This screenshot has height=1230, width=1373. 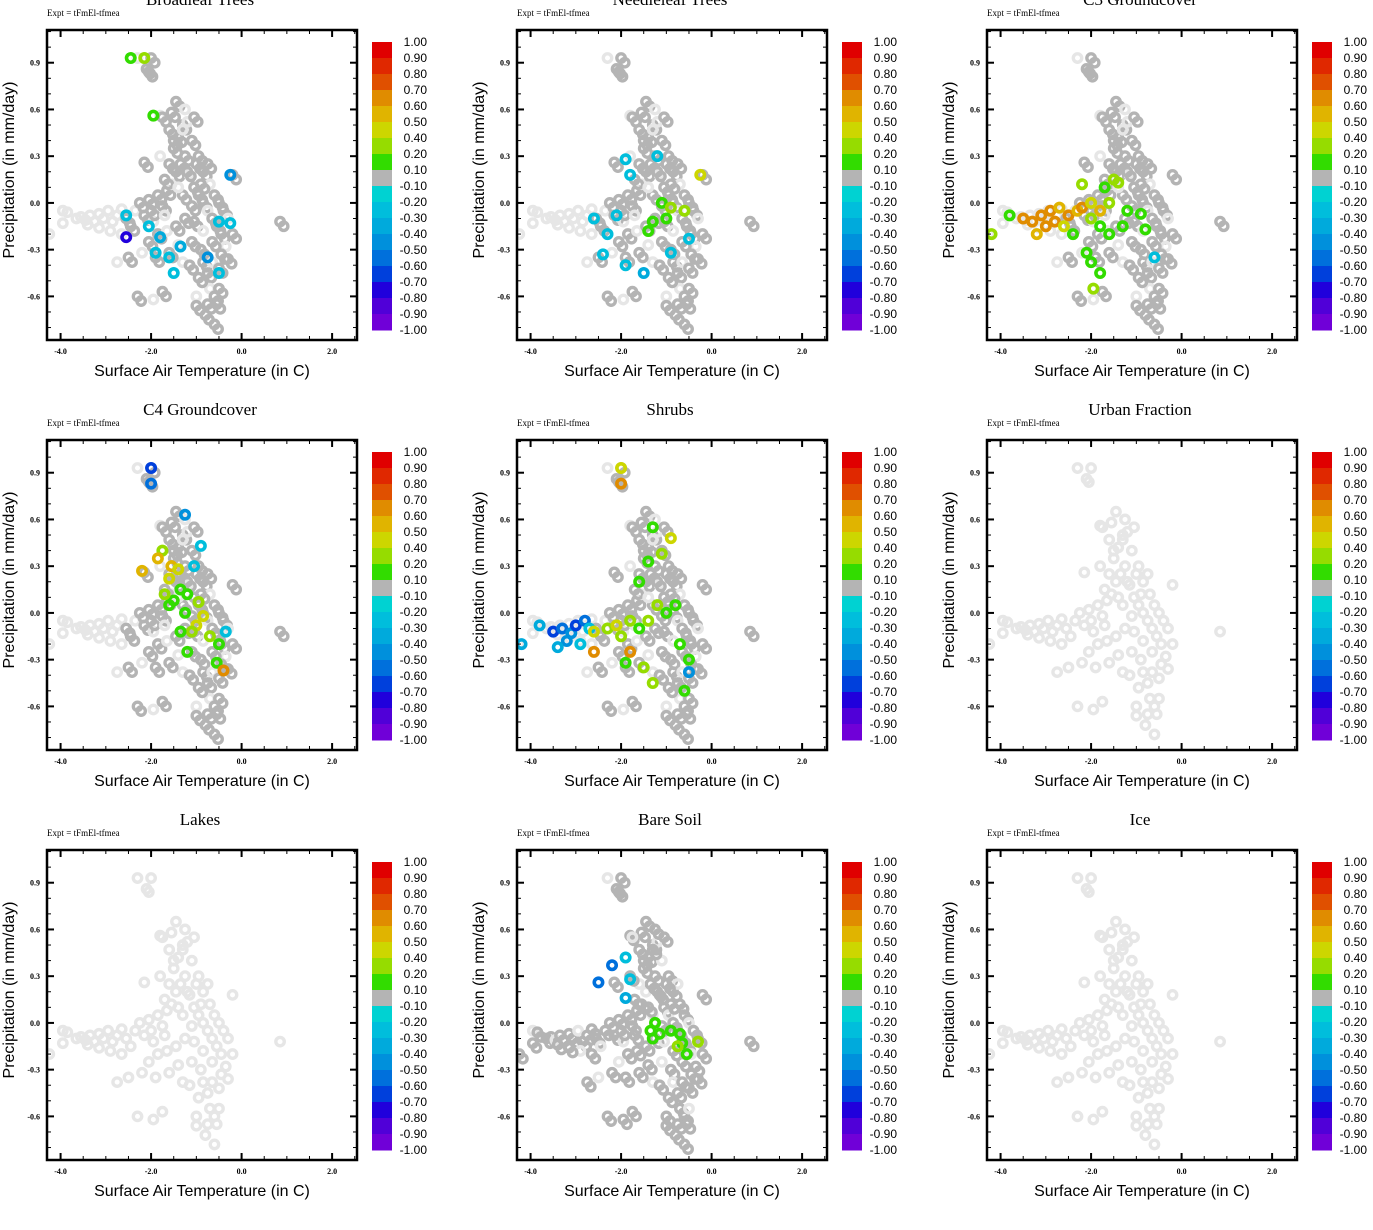 I want to click on y-tick-label: 0.9, so click(x=505, y=63).